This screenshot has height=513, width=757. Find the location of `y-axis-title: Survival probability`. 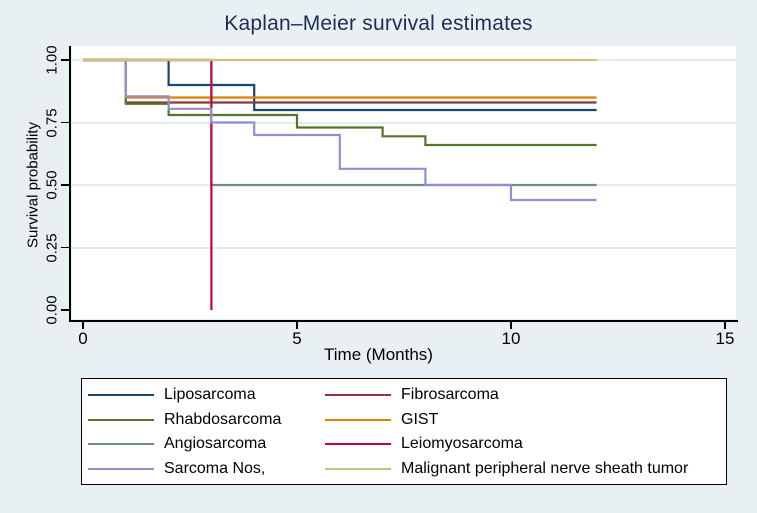

y-axis-title: Survival probability is located at coordinates (33, 185).